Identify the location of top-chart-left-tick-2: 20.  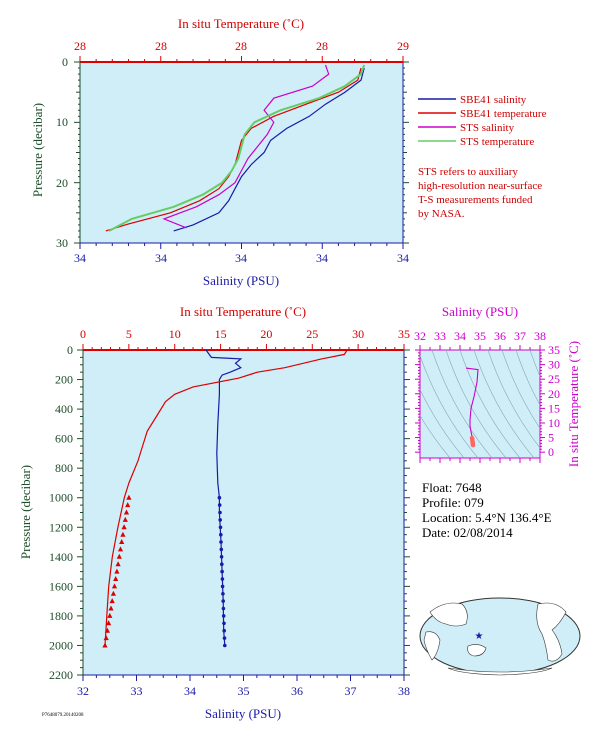
(62, 183).